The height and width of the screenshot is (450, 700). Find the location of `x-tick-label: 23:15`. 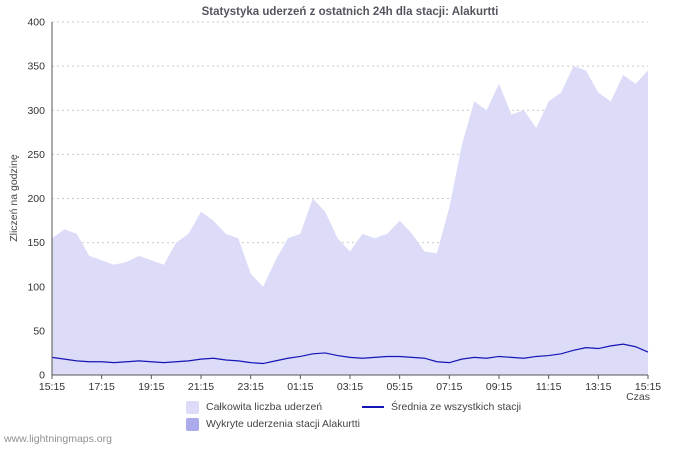

x-tick-label: 23:15 is located at coordinates (251, 387).